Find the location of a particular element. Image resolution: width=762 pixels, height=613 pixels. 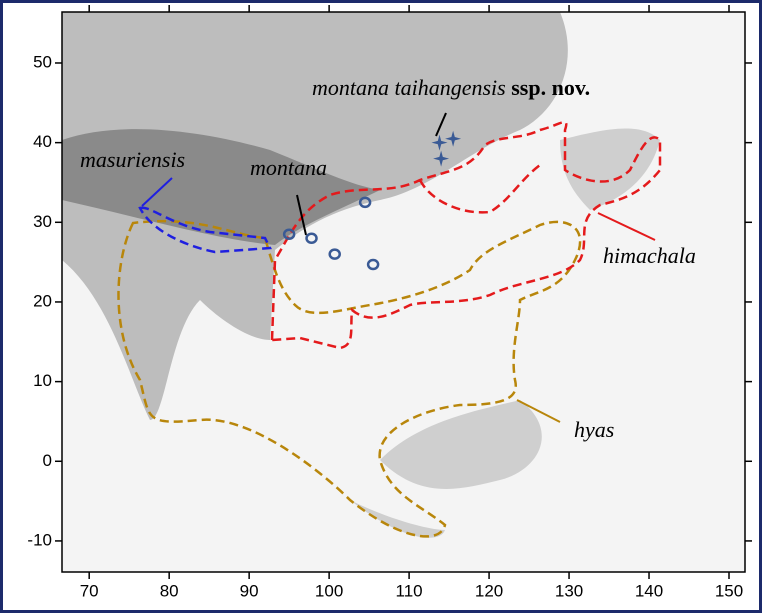

x-tick-label: 130 is located at coordinates (569, 590).